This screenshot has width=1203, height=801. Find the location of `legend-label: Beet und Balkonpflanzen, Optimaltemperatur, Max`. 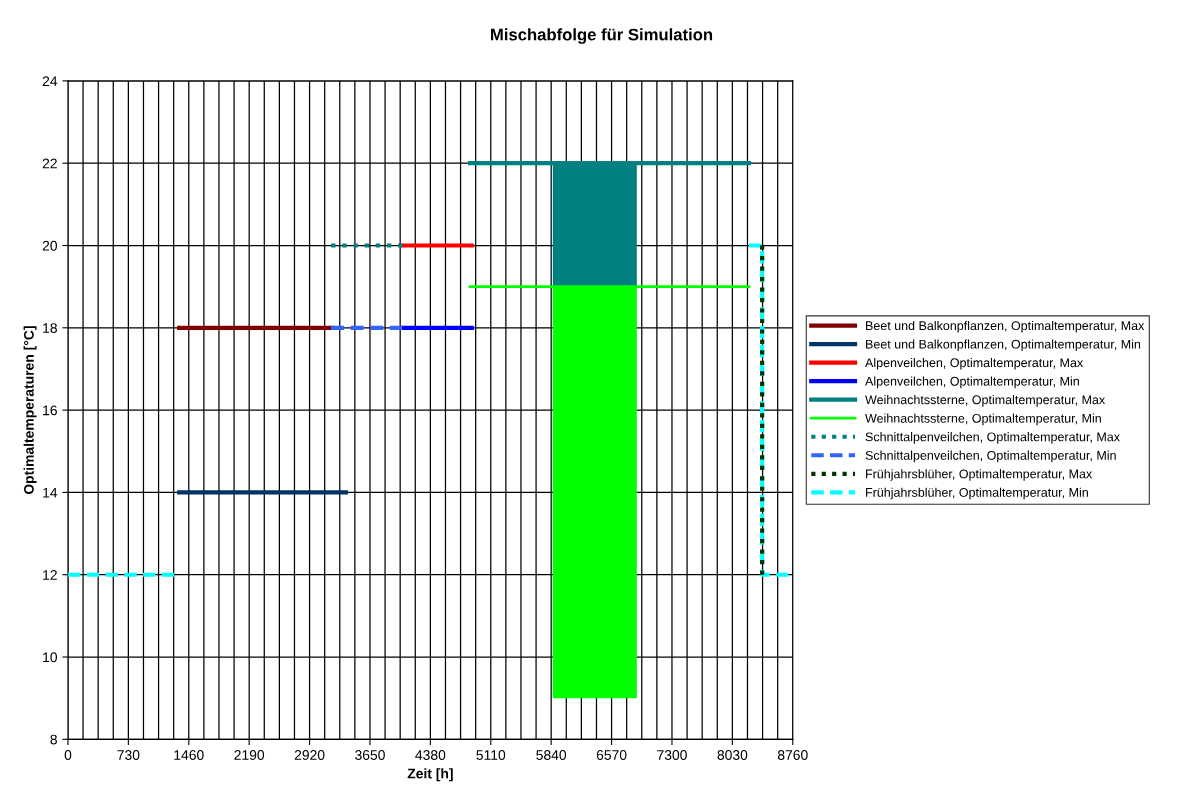

legend-label: Beet und Balkonpflanzen, Optimaltemperatur, Max is located at coordinates (1005, 326).